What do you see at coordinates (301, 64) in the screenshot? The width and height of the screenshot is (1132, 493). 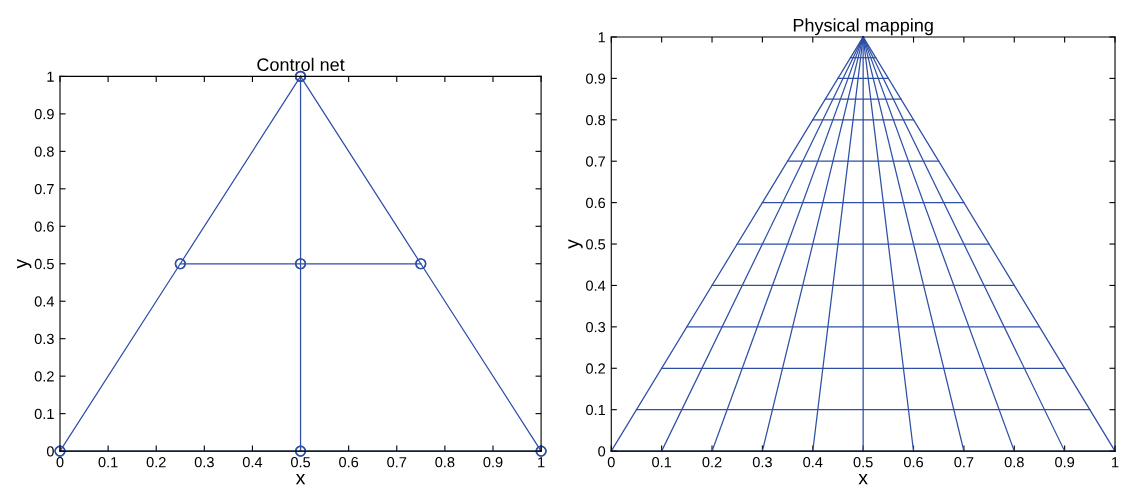 I see `chart-title: Control net` at bounding box center [301, 64].